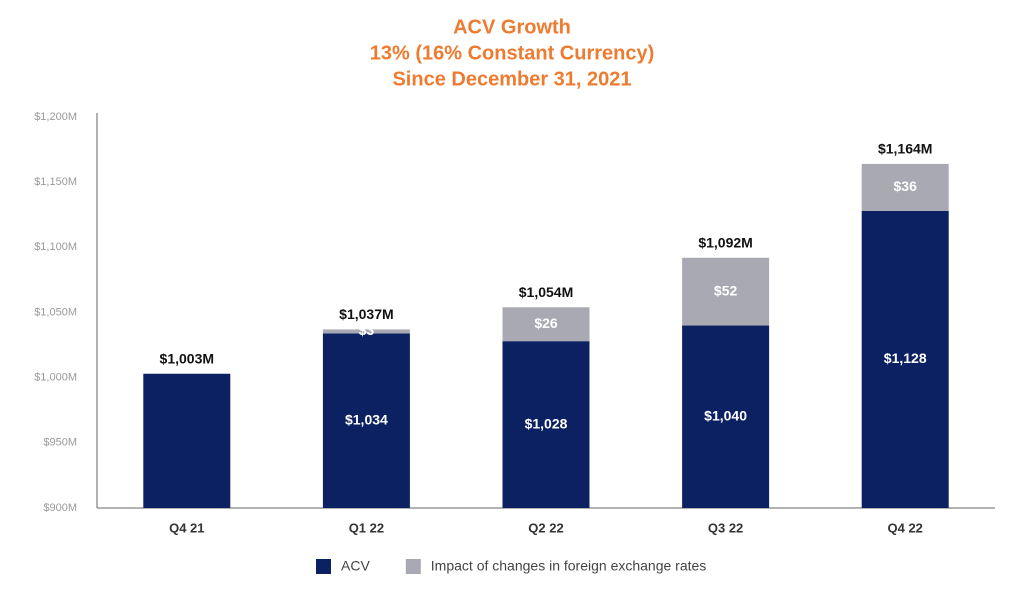  I want to click on x-tick-label: Q4 22, so click(904, 527).